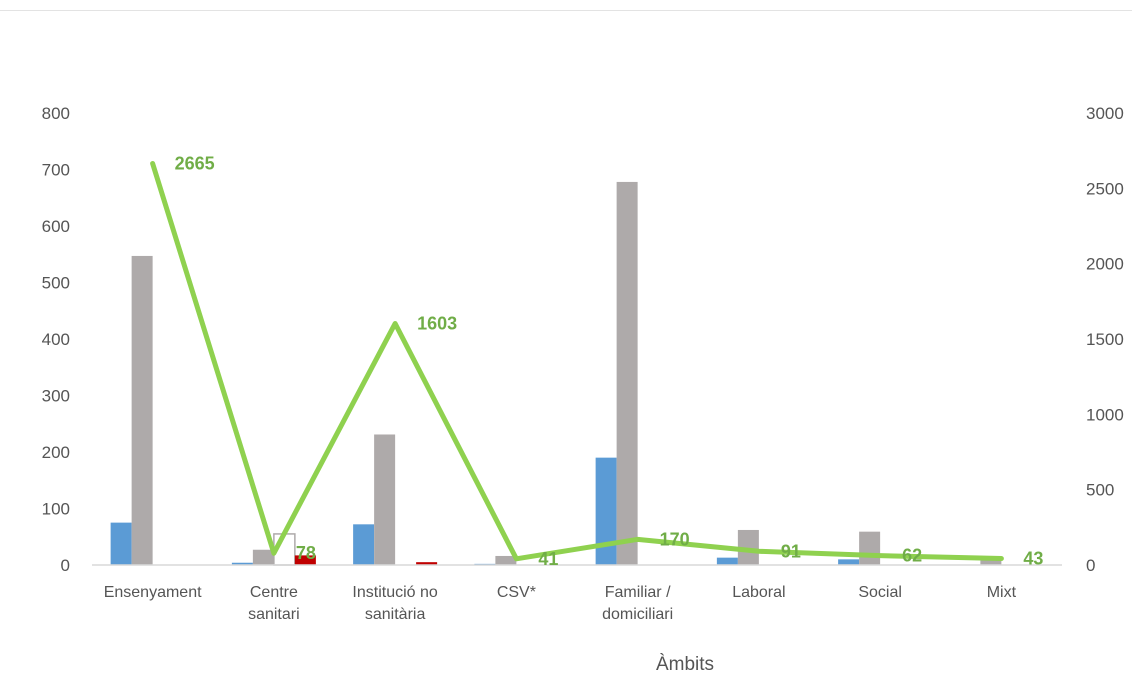  Describe the element at coordinates (56, 509) in the screenshot. I see `y-tick-left: 100` at that location.